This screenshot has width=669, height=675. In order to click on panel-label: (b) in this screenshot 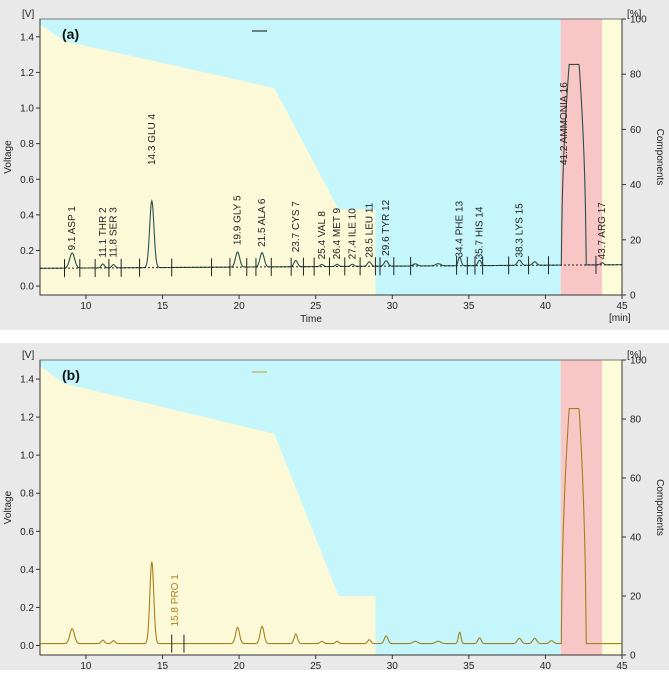, I will do `click(71, 375)`.